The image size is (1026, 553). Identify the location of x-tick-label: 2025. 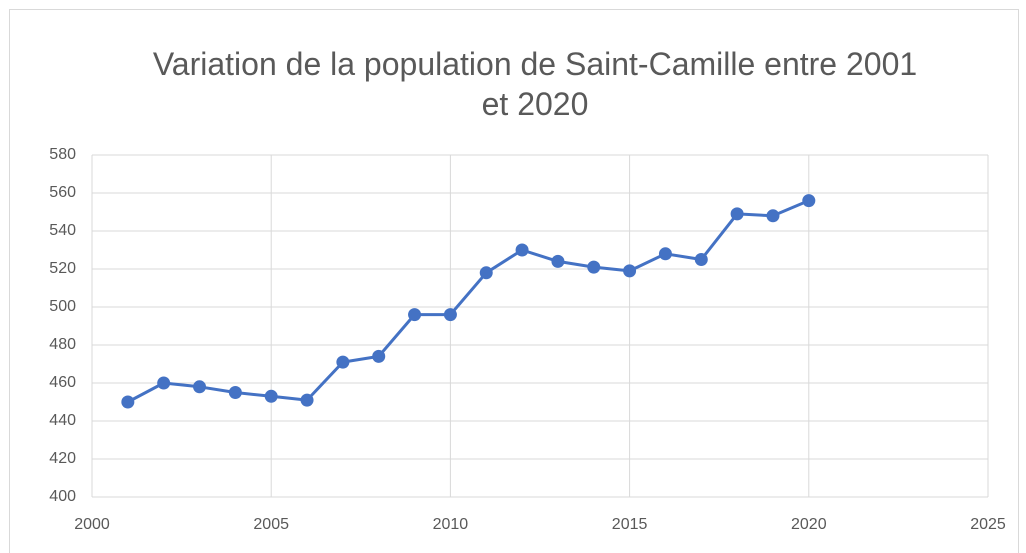
(988, 524).